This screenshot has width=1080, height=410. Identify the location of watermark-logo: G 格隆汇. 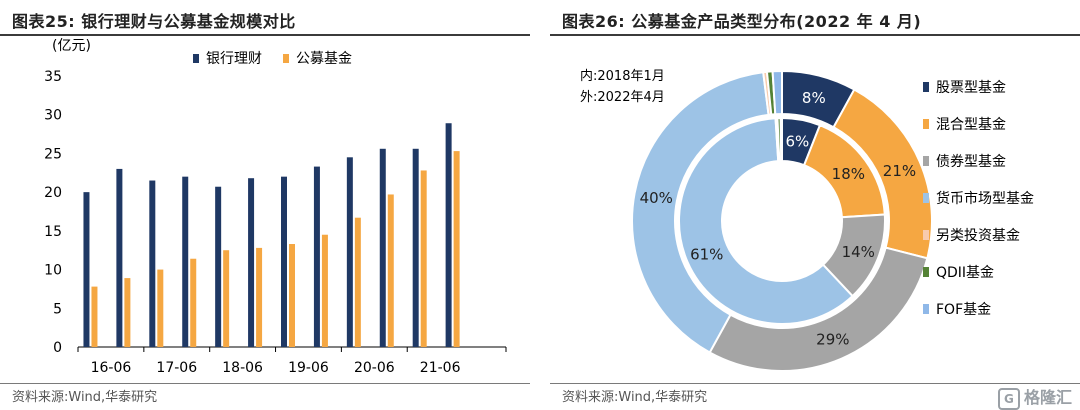
(1034, 397).